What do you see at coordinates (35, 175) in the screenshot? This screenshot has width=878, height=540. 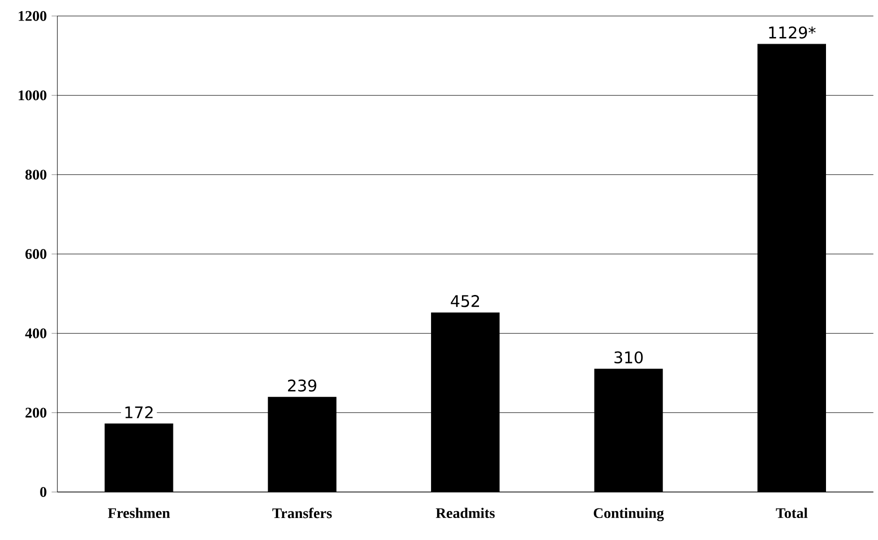 I see `y-tick-label: 800` at bounding box center [35, 175].